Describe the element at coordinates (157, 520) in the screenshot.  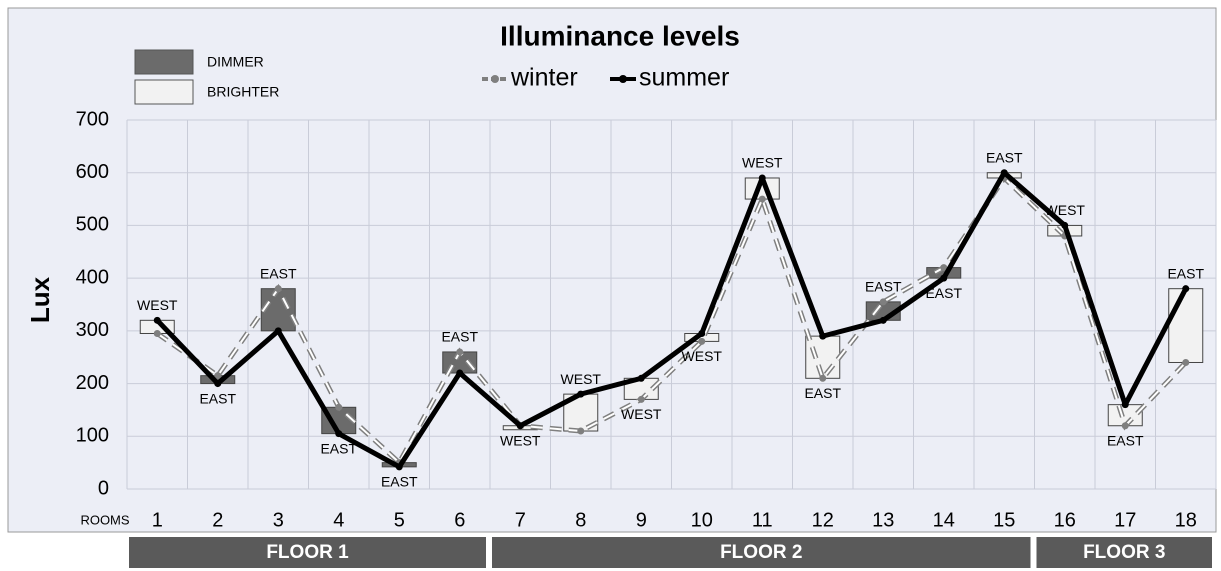
I see `x-tick-label: 1` at that location.